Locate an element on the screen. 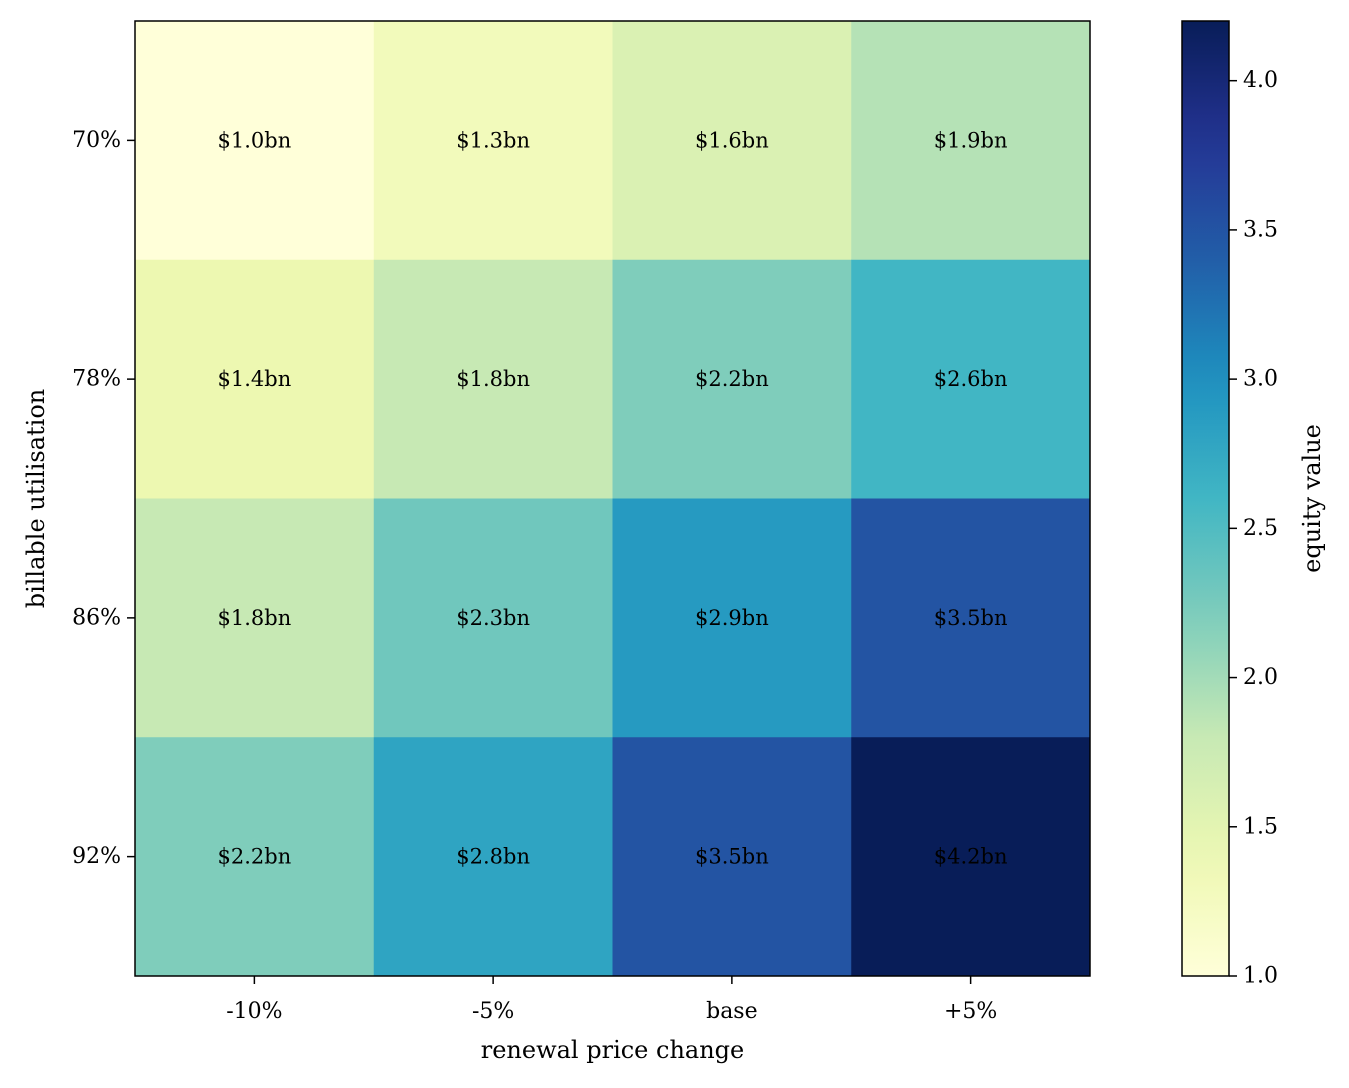 This screenshot has width=1349, height=1088. colorbar is located at coordinates (1205, 498).